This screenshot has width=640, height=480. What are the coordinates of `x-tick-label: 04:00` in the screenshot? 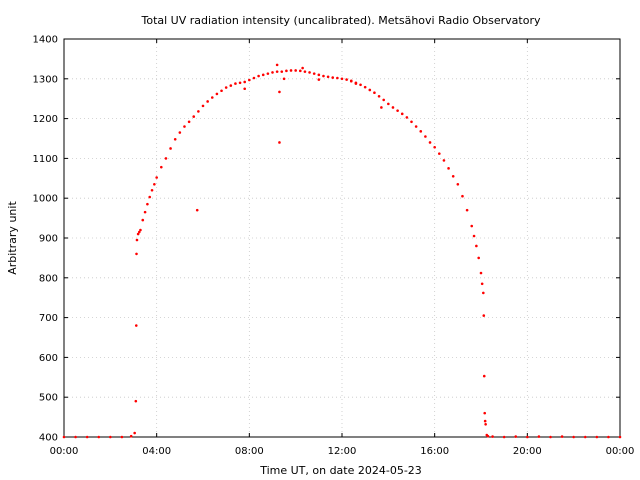 It's located at (156, 451).